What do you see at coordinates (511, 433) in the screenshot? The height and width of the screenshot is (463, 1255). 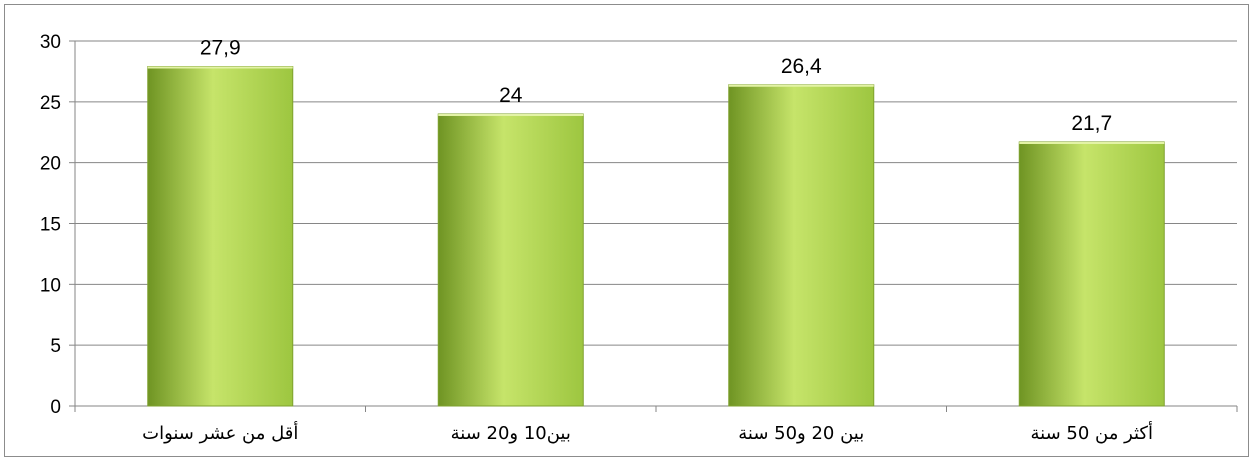 I see `x-tick-label: بين10 و20 سنة` at bounding box center [511, 433].